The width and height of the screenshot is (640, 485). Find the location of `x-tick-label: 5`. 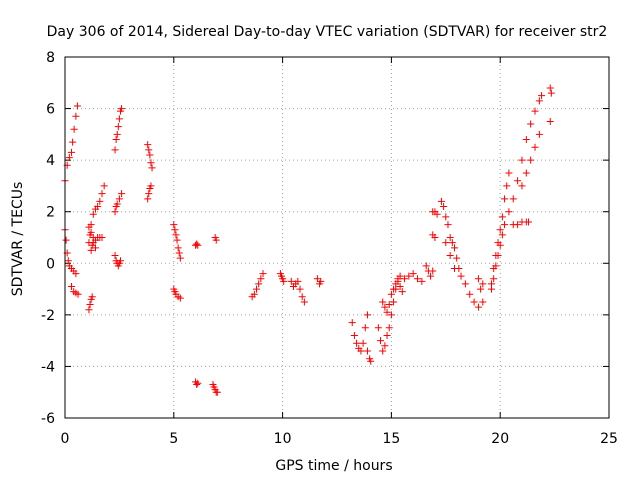

x-tick-label: 5 is located at coordinates (173, 439).